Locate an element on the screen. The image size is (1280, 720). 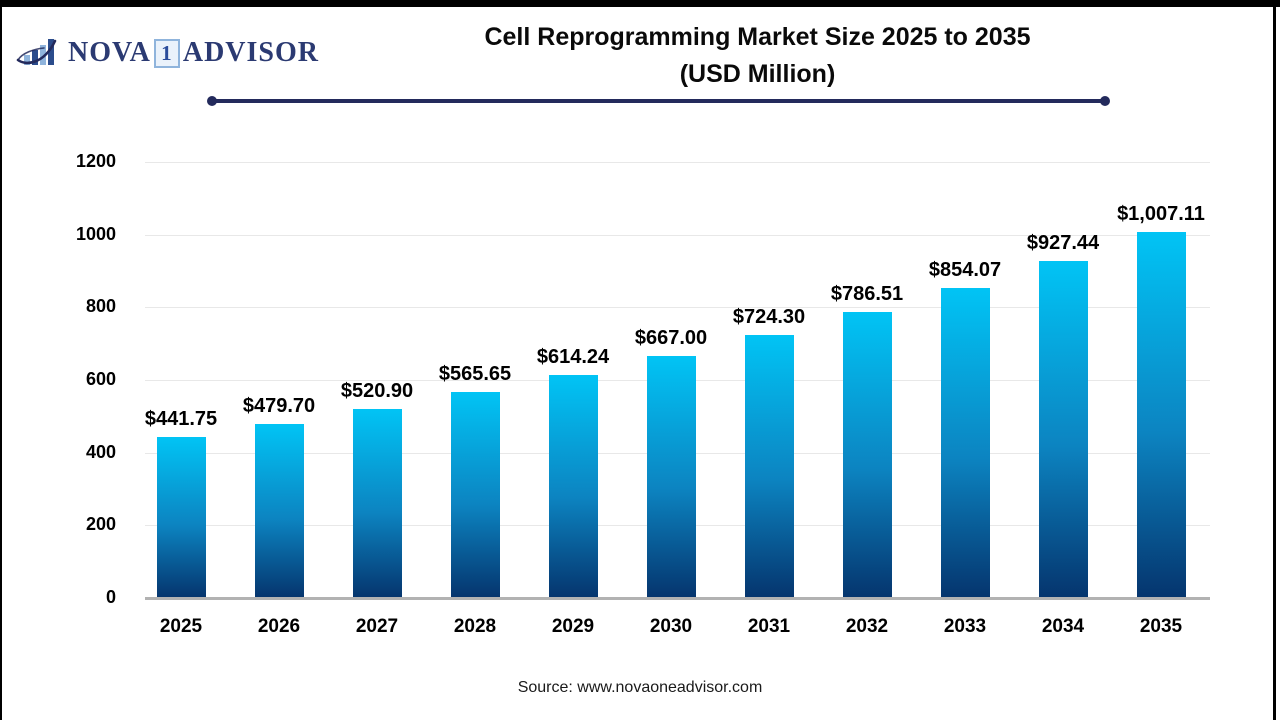
logo-wordmark: NOVA 1 ADVISOR is located at coordinates (193, 53).